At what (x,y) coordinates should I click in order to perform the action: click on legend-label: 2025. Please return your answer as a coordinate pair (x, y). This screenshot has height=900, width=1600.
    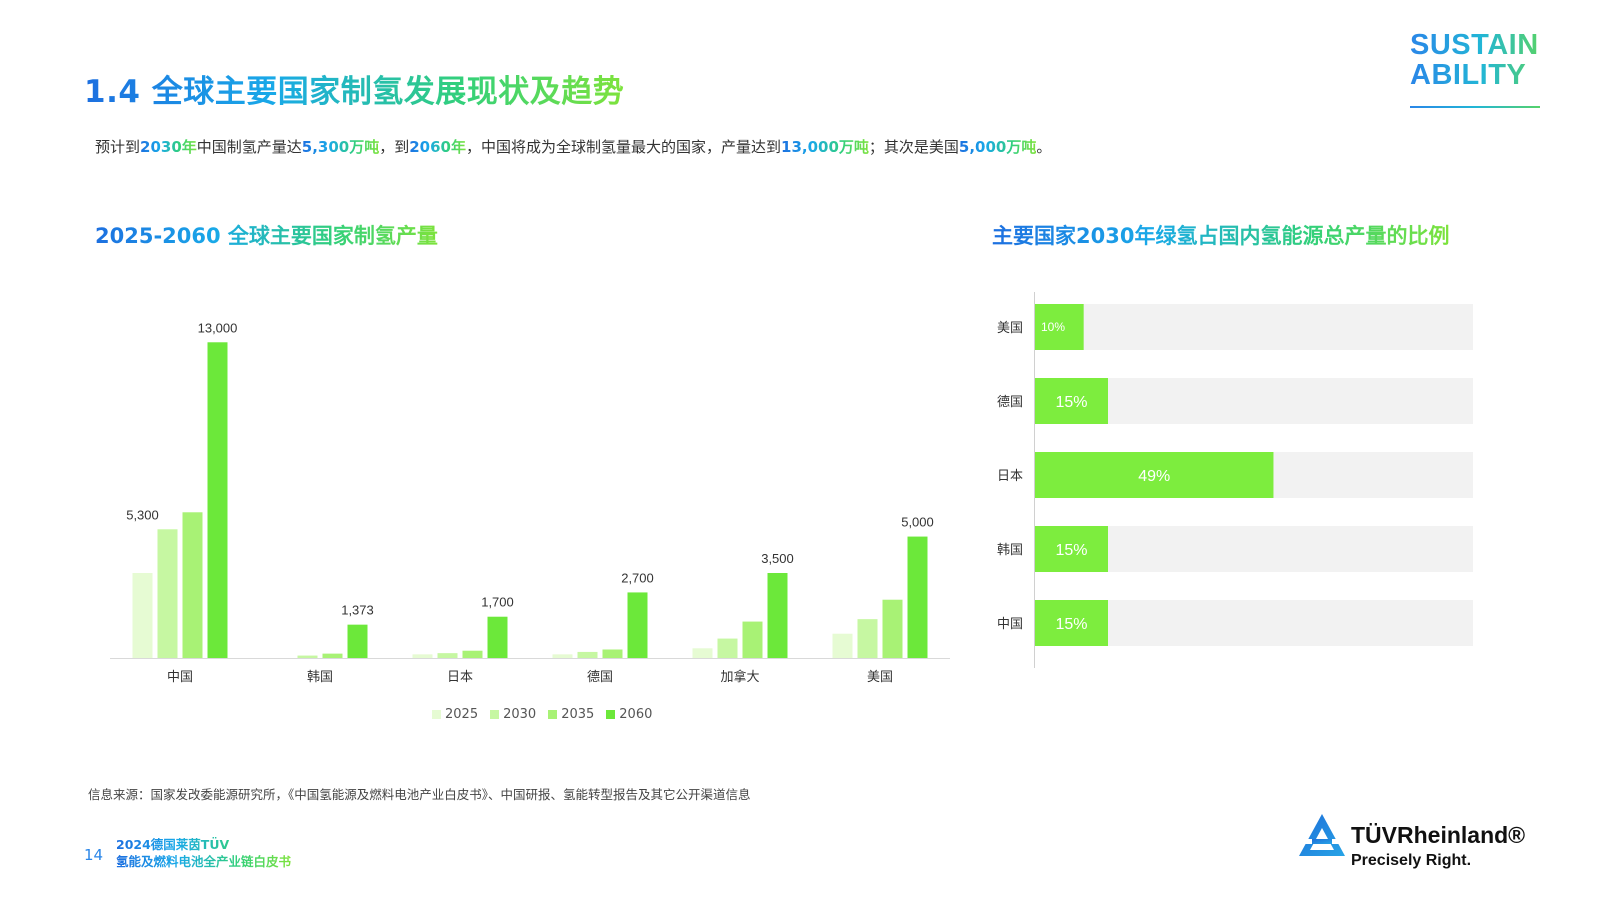
    Looking at the image, I should click on (462, 714).